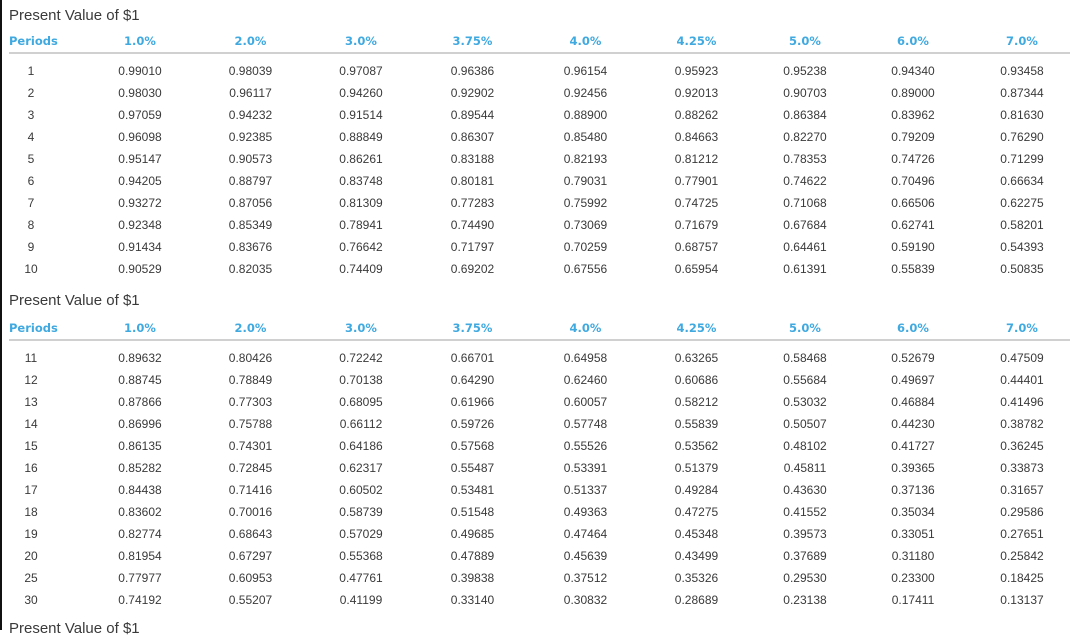  Describe the element at coordinates (1022, 512) in the screenshot. I see `pv-factor-cell: 0.29586` at that location.